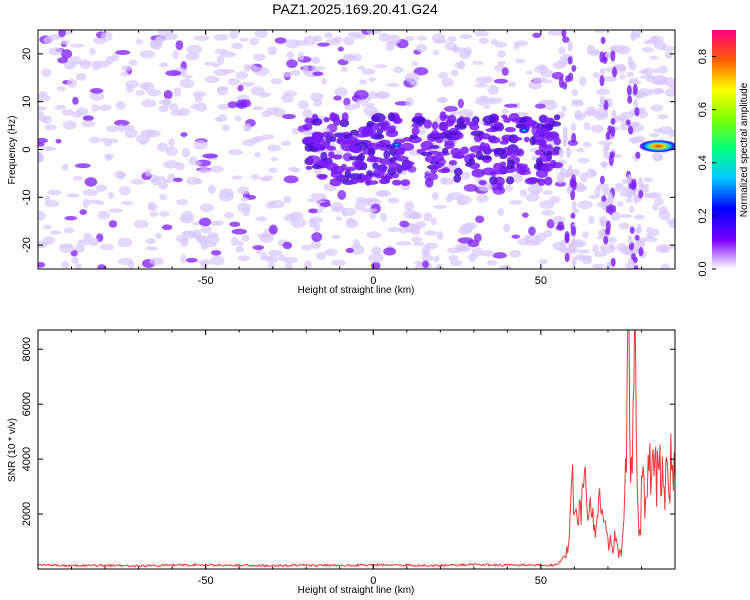  Describe the element at coordinates (27, 197) in the screenshot. I see `heatmap-ytick-label: -10` at that location.